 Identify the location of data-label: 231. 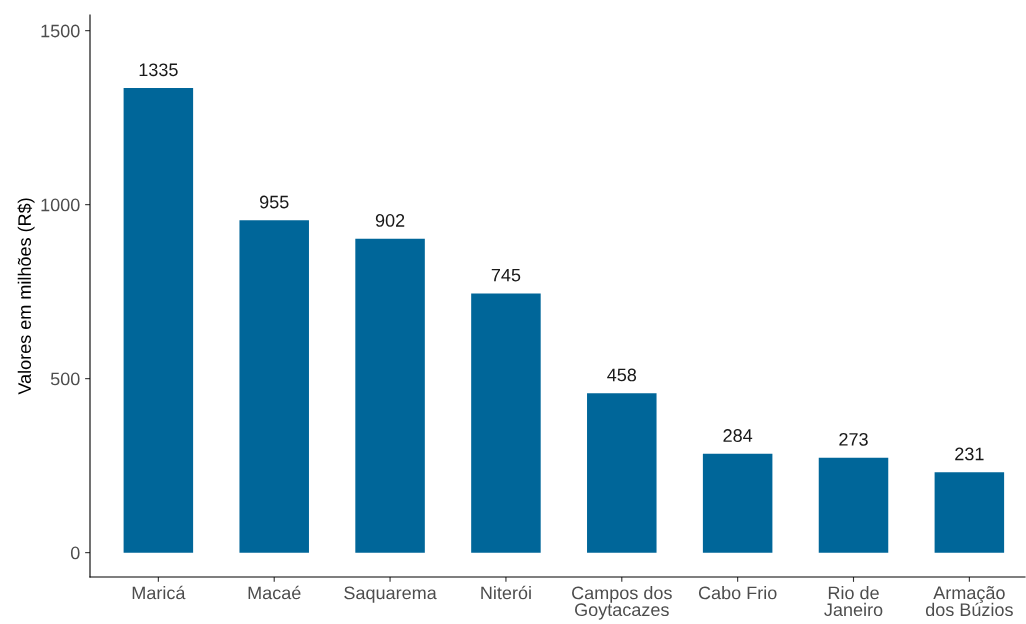
(969, 454).